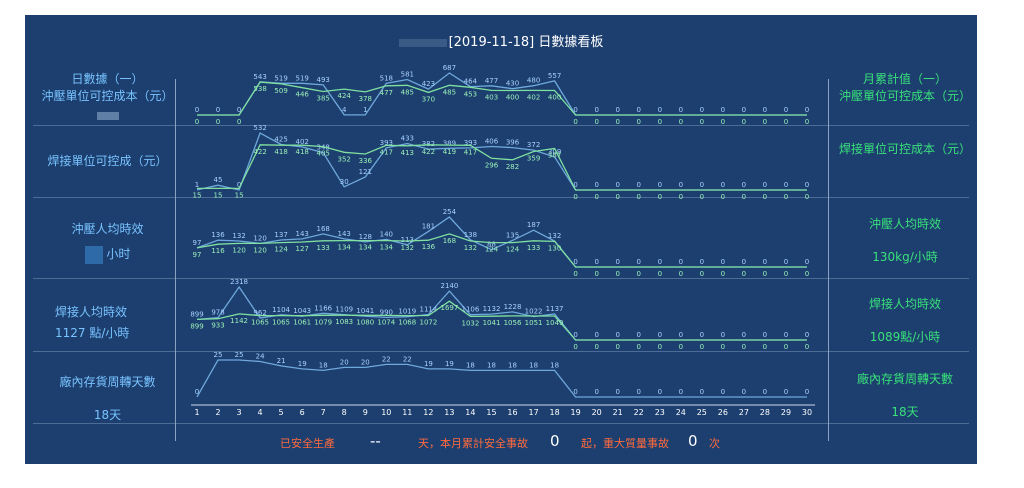 Image resolution: width=1024 pixels, height=488 pixels. I want to click on left-label-r5-value: 18天, so click(107, 415).